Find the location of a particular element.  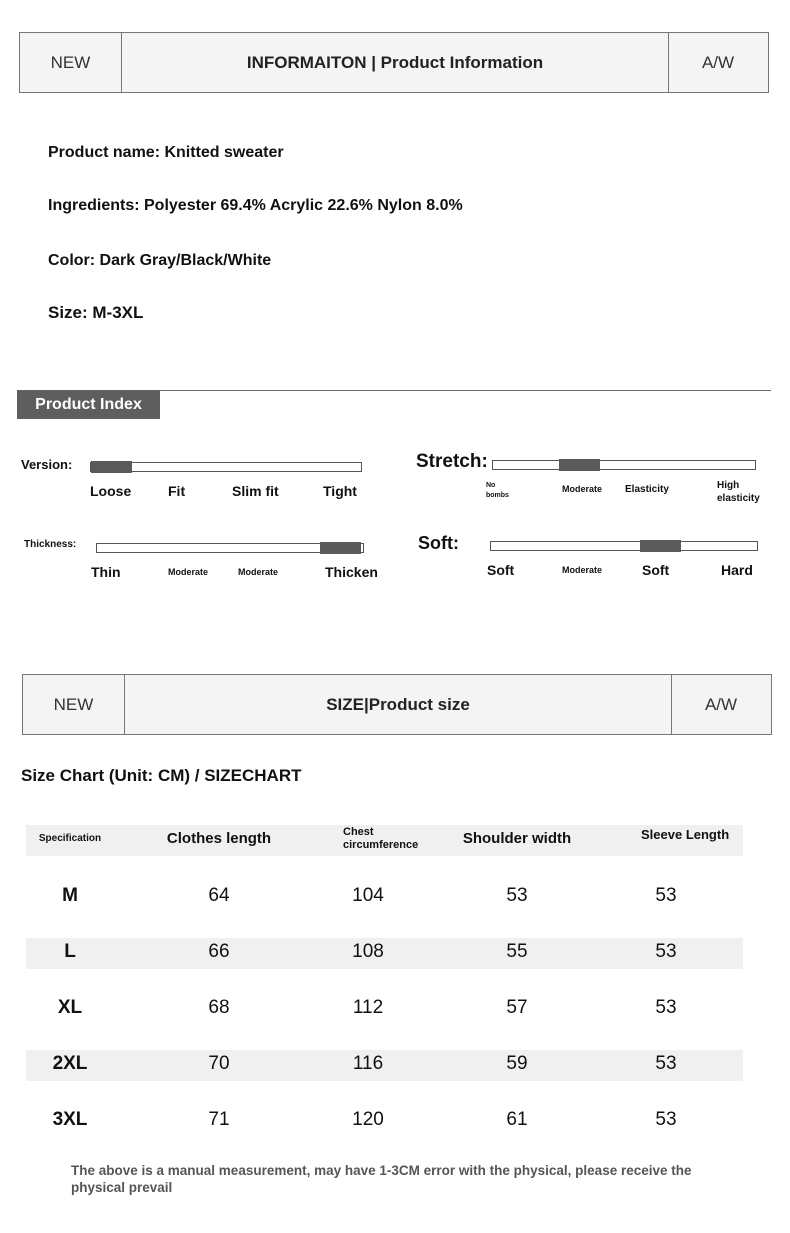

table-cell: 104 is located at coordinates (368, 895).